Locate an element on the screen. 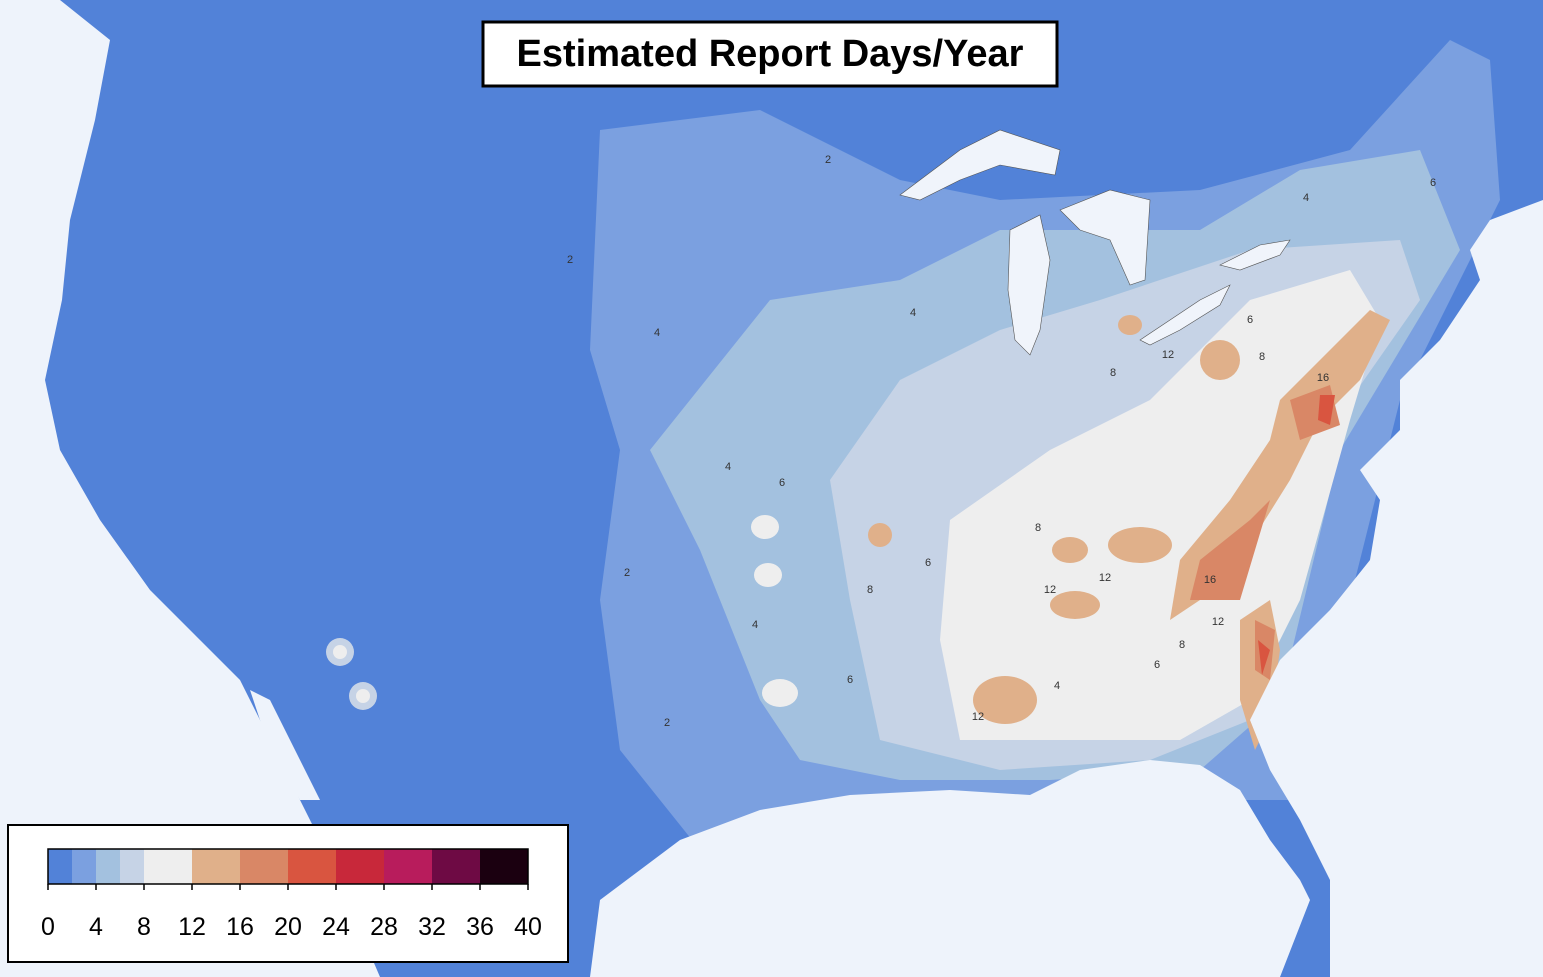  colorbar-tick-label: 32 is located at coordinates (432, 927).